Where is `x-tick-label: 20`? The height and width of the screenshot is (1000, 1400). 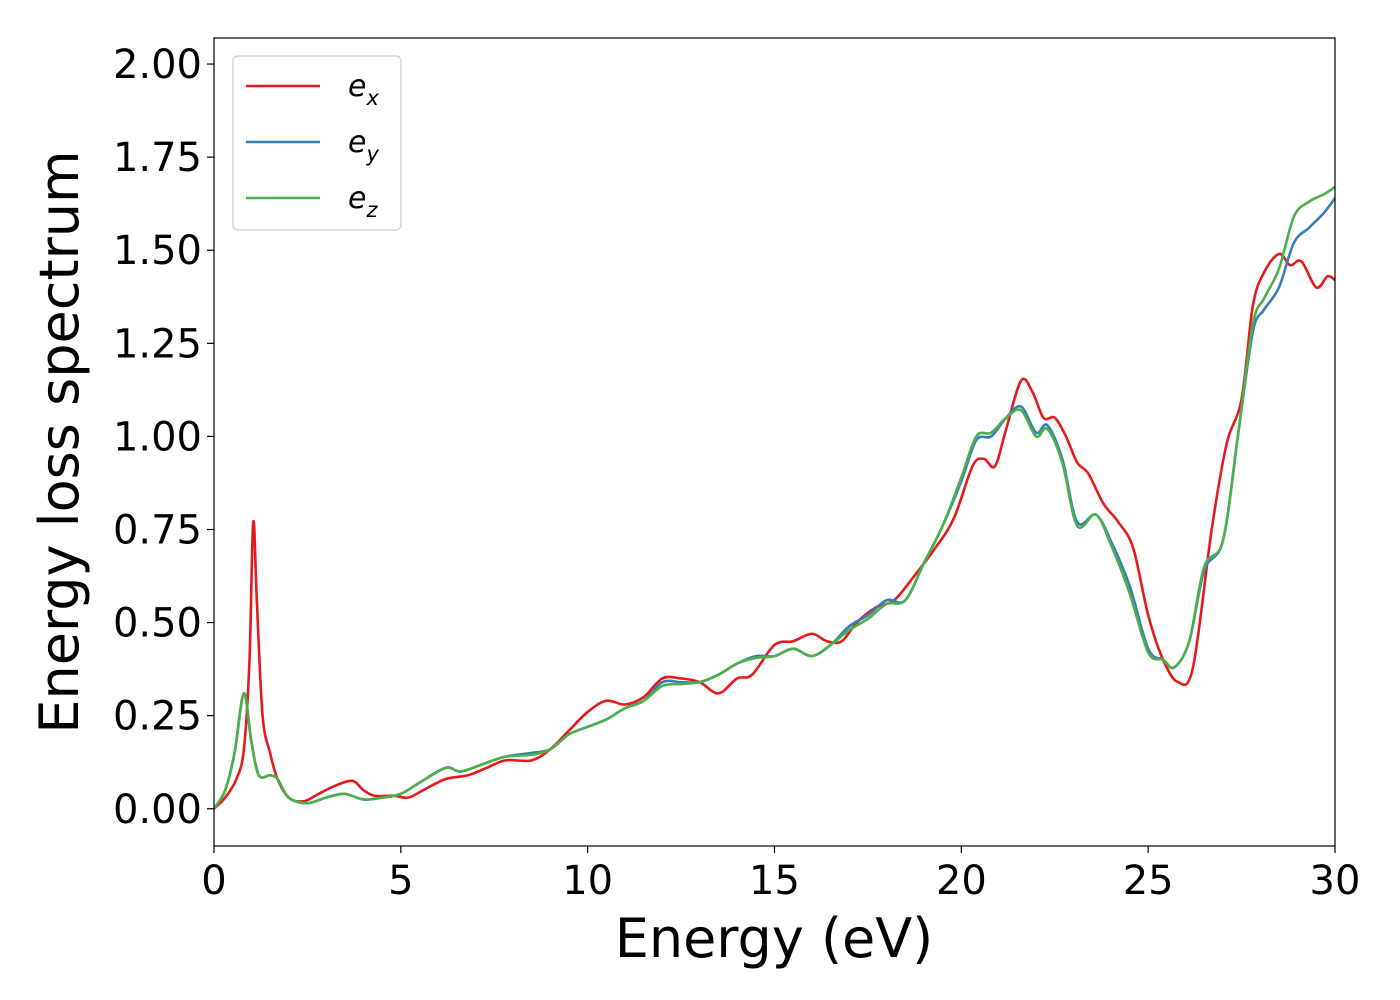
x-tick-label: 20 is located at coordinates (961, 881).